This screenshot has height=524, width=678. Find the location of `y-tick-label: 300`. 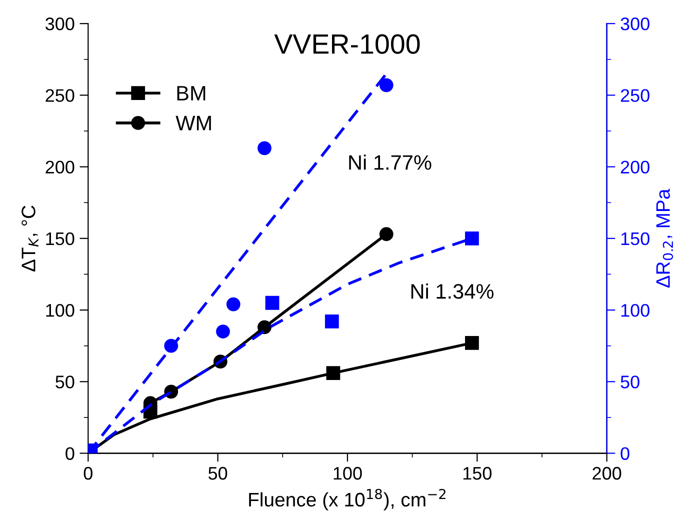

y-tick-label: 300 is located at coordinates (60, 24).